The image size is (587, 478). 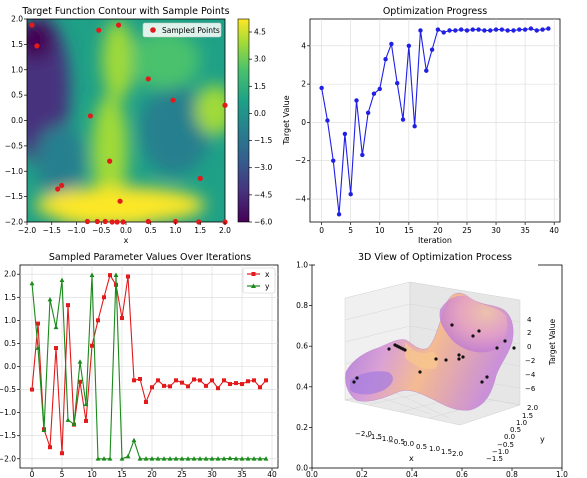 What do you see at coordinates (176, 230) in the screenshot?
I see `x-tick-label: 1.0` at bounding box center [176, 230].